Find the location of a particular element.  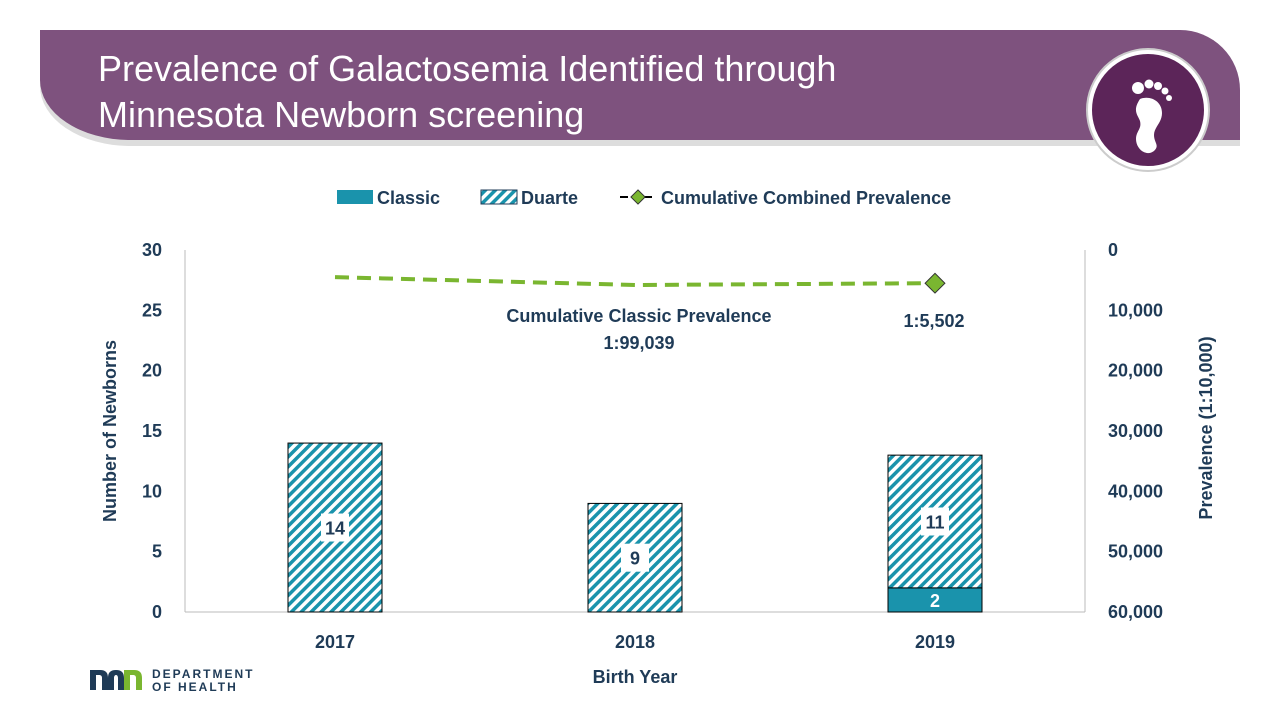

data-label-duarte: 14 is located at coordinates (335, 529).